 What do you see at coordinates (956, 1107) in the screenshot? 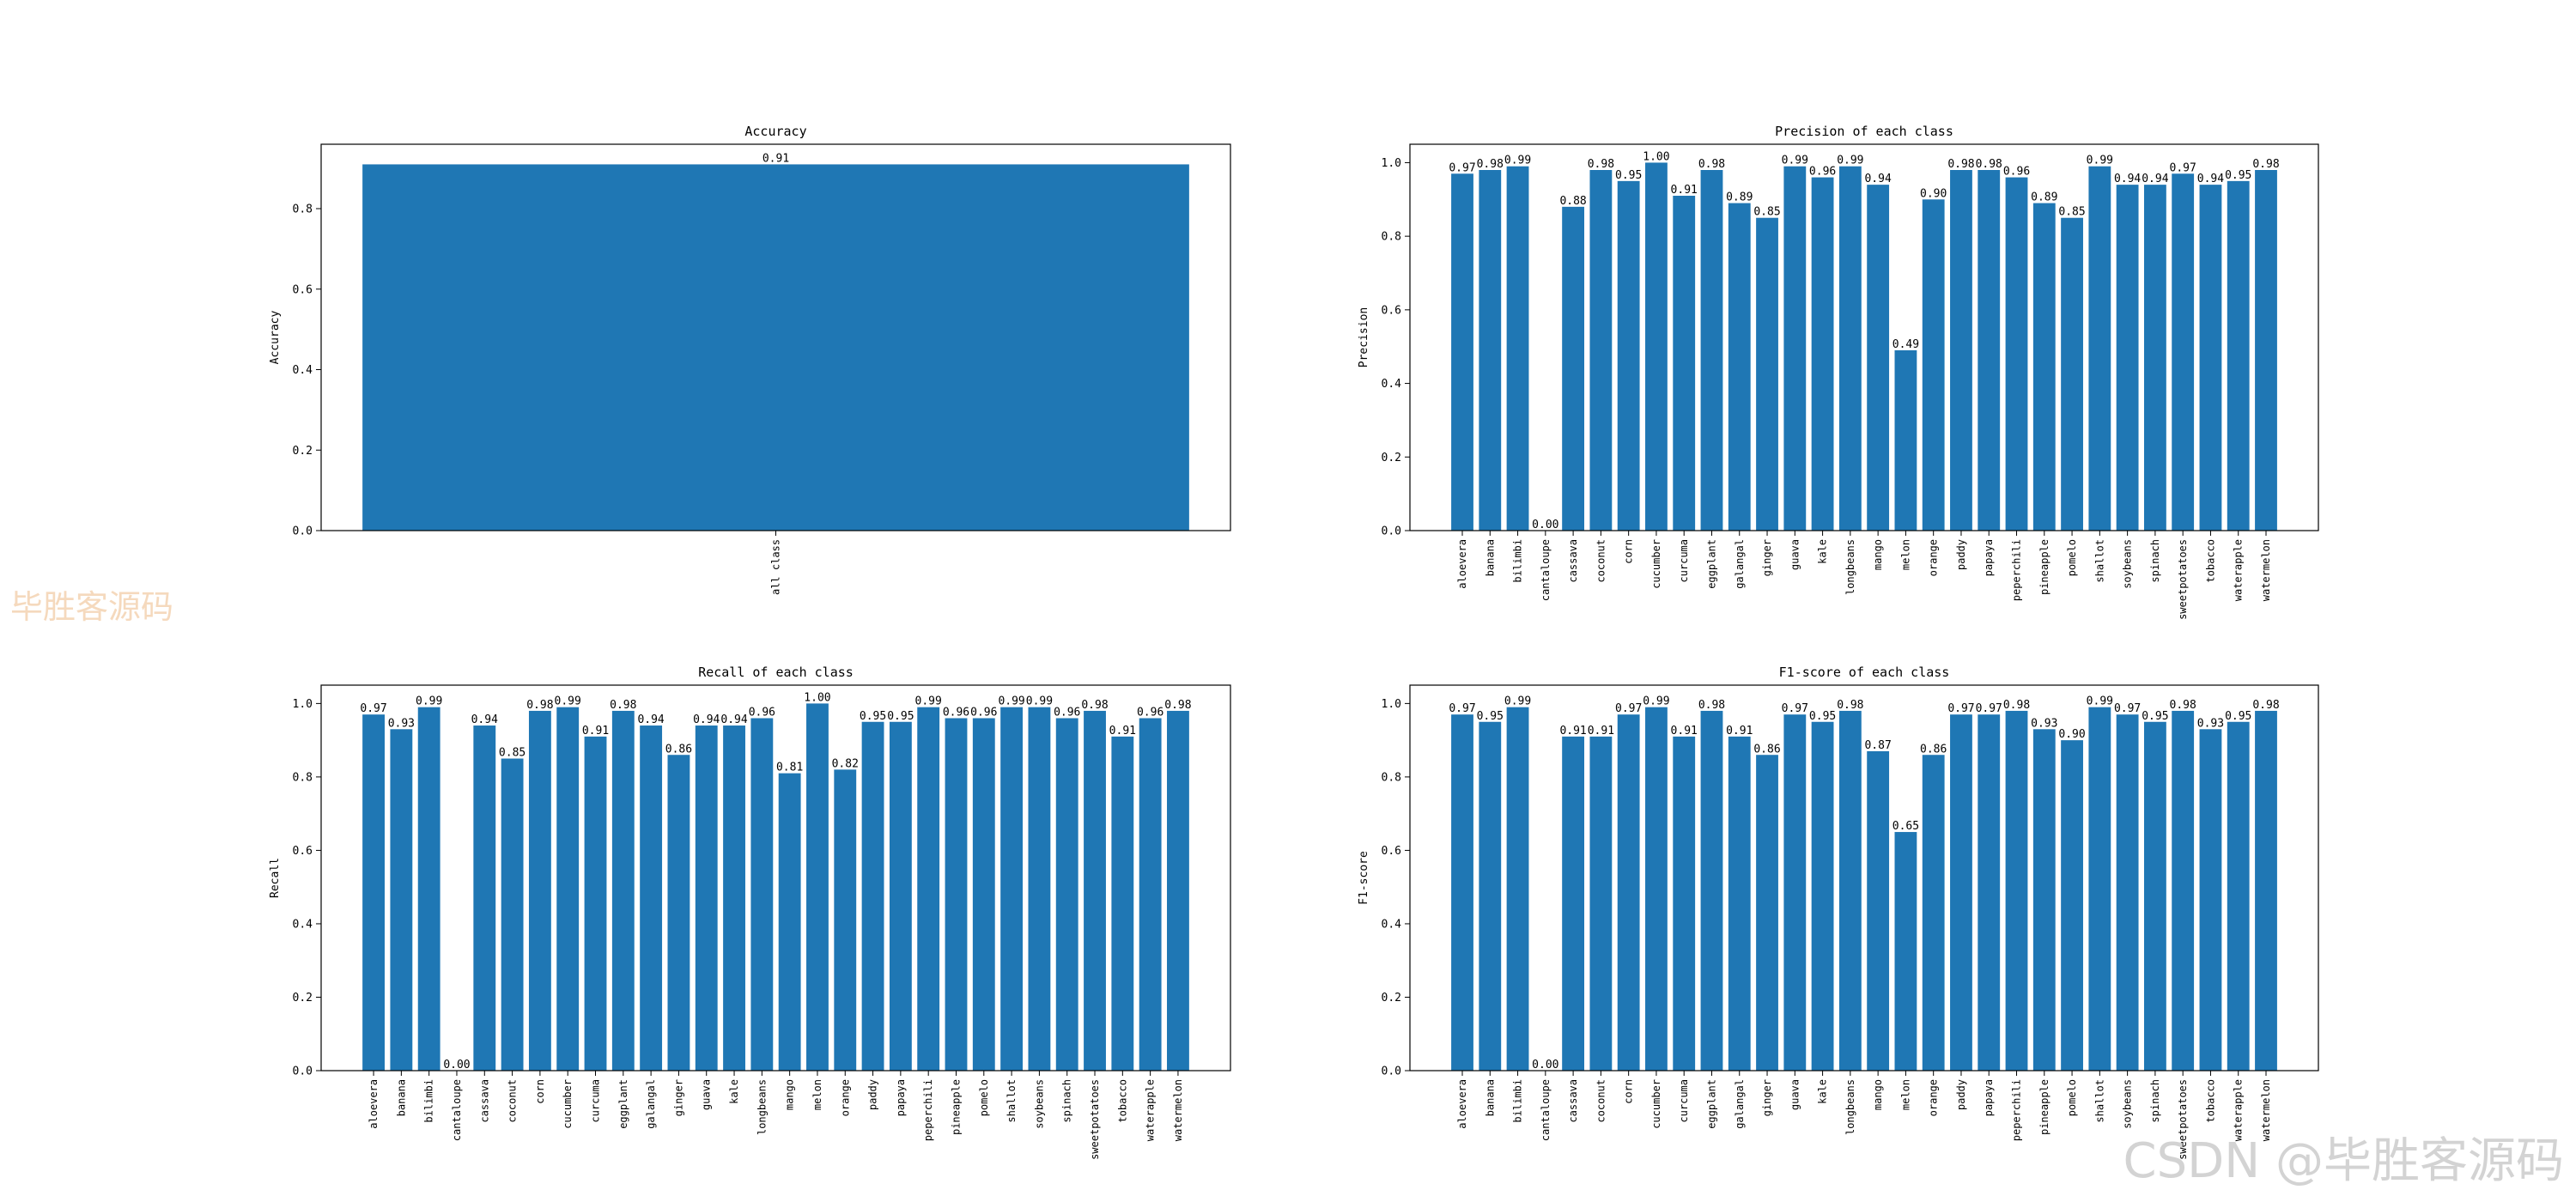
I see `x-tick-label: pineapple` at bounding box center [956, 1107].